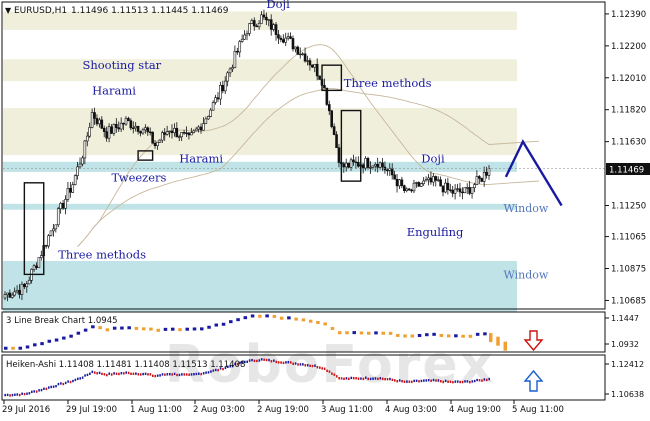 This screenshot has height=421, width=650. Describe the element at coordinates (435, 232) in the screenshot. I see `pattern-label: Engulfing` at that location.